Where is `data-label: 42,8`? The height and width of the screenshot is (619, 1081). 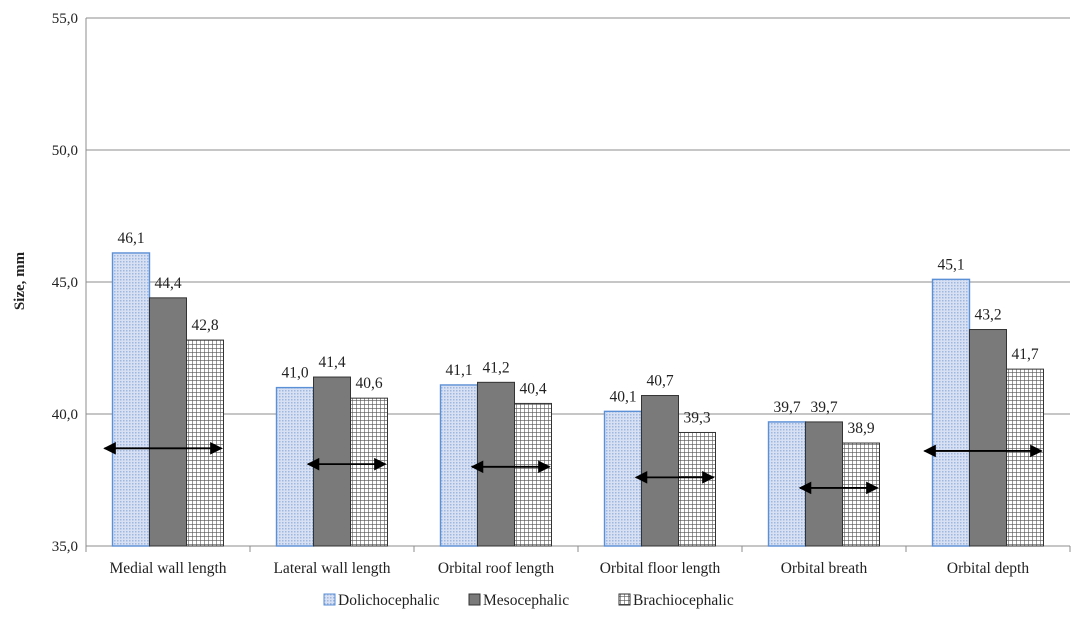
data-label: 42,8 is located at coordinates (204, 325).